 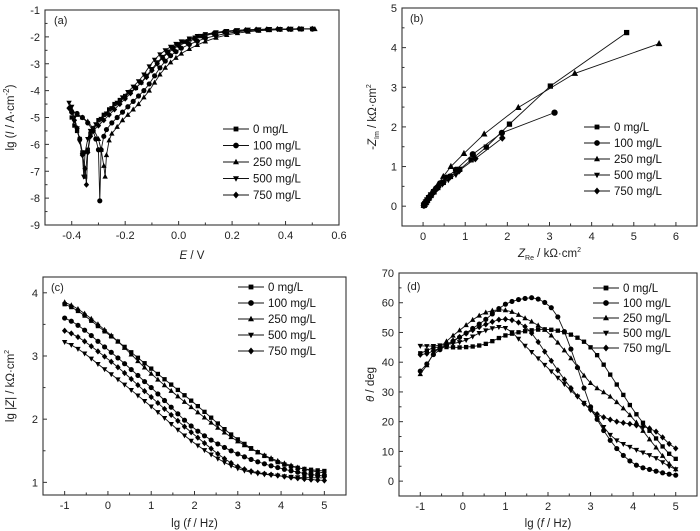 What do you see at coordinates (193, 102) in the screenshot?
I see `series-250-mg-l` at bounding box center [193, 102].